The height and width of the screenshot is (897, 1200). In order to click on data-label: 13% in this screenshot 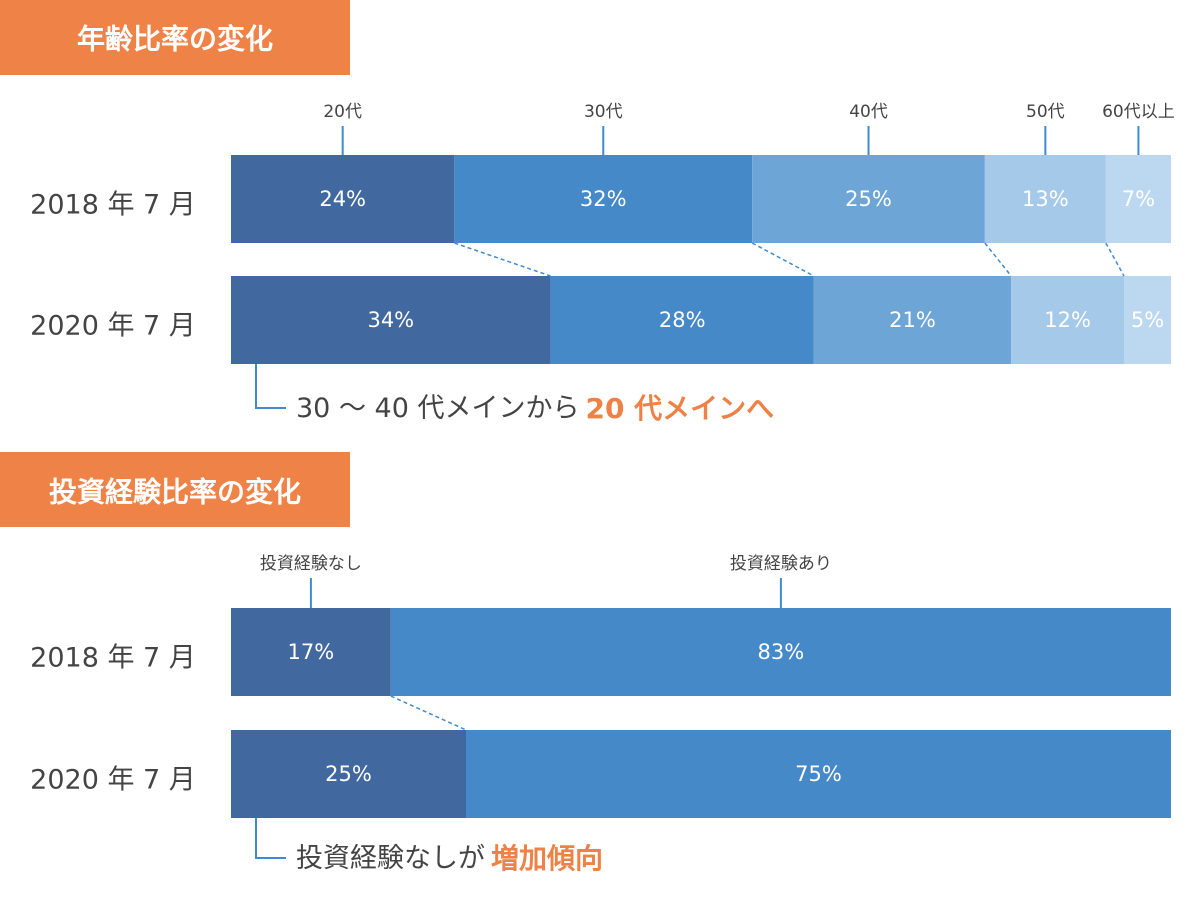, I will do `click(1045, 199)`.